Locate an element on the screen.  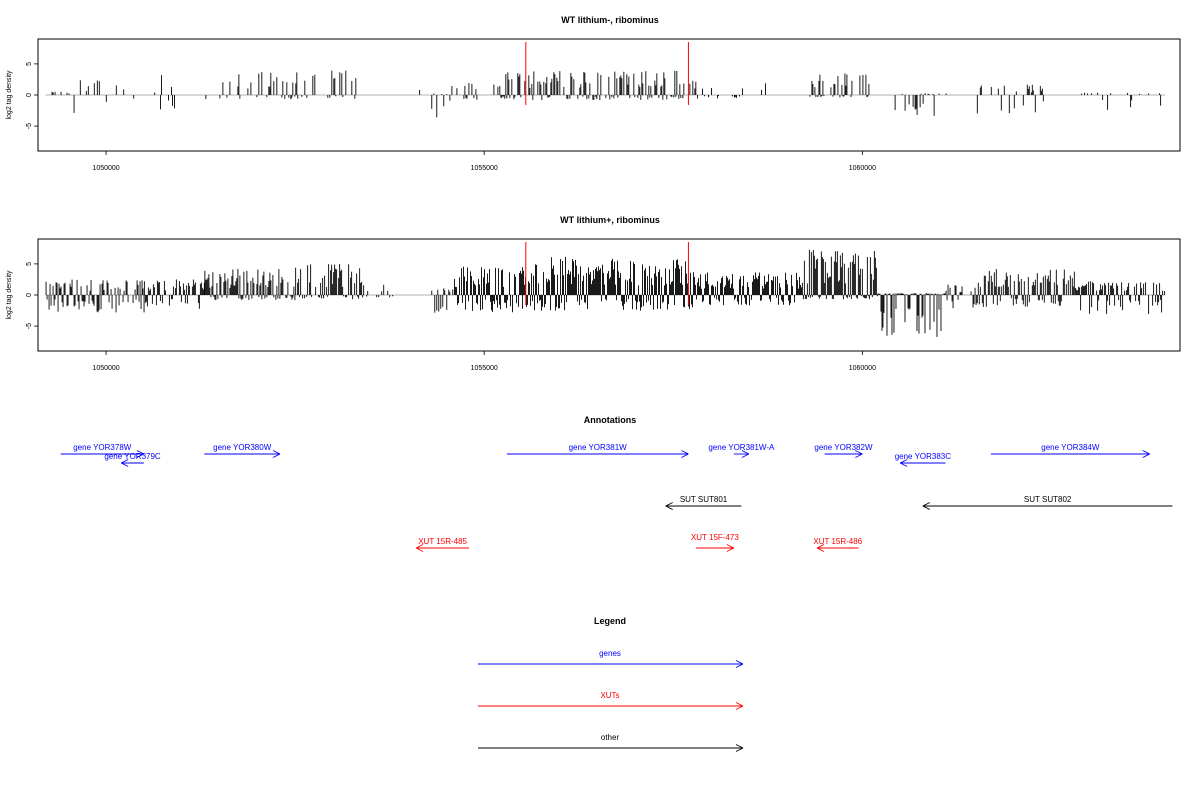
legend-label: XUTs is located at coordinates (609, 695).